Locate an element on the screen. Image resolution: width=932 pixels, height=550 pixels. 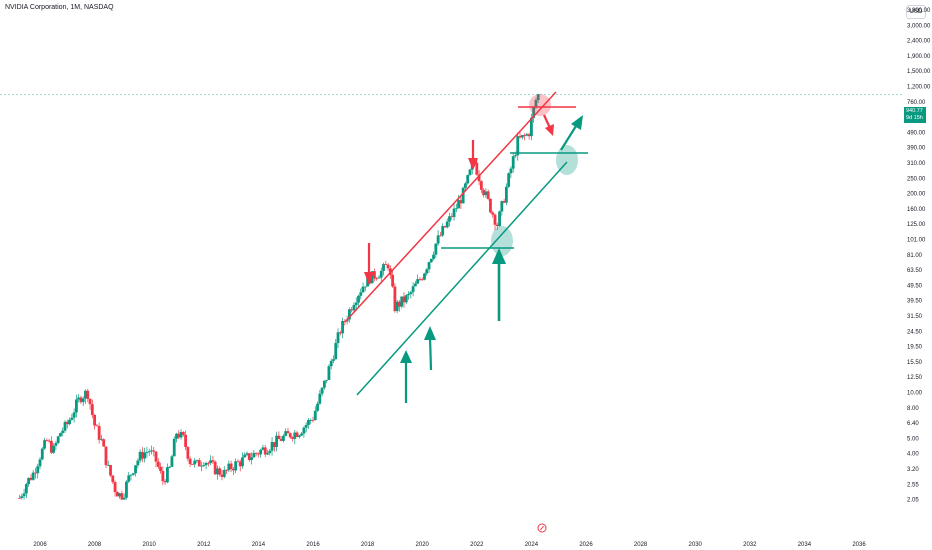
flag-icon is located at coordinates (542, 528).